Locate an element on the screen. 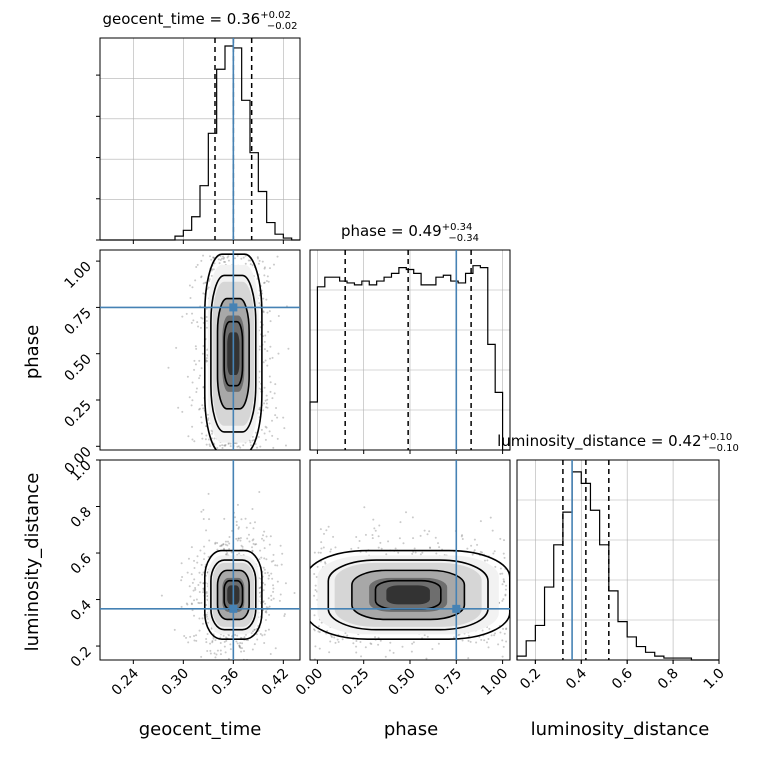  xtick-label-11-2: 0.50 is located at coordinates (401, 682).